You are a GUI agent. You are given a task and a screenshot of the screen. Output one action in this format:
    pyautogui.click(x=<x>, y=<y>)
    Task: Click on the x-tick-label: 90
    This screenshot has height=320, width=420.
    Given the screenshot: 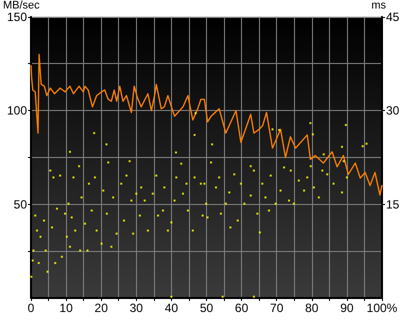 What is the action you would take?
    pyautogui.click(x=347, y=308)
    